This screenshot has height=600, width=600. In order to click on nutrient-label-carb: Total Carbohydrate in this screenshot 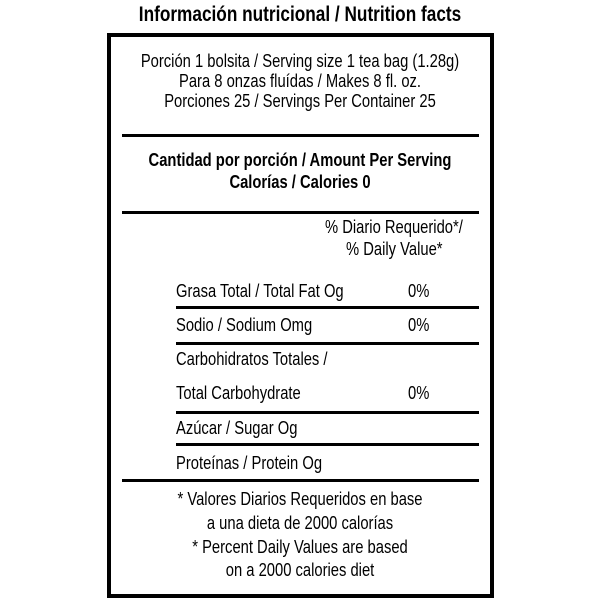, I will do `click(238, 393)`.